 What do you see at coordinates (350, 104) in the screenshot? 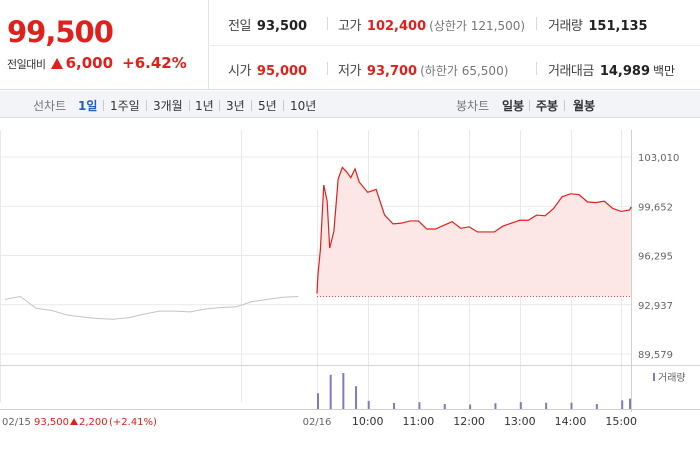
I see `chart-toolbar: 선차트 1일 1주일 3개월 1년 3년 5년 10년 봉차트 일봉 주봉 월봉` at bounding box center [350, 104].